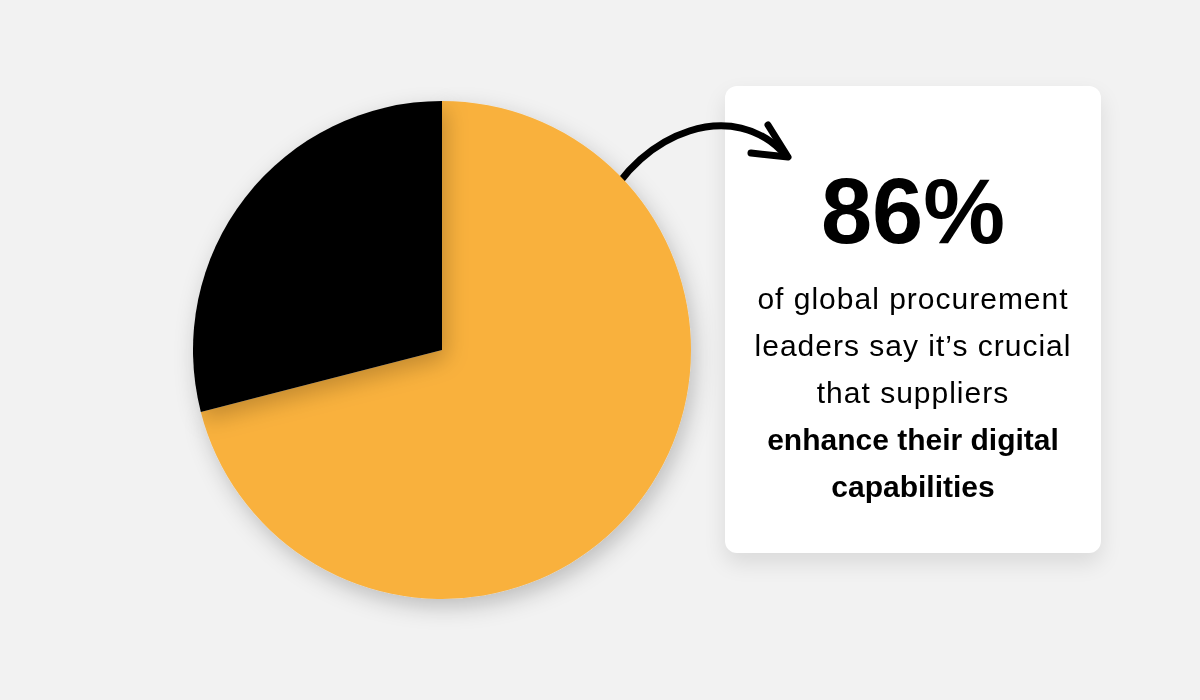 Image resolution: width=1200 pixels, height=700 pixels. Describe the element at coordinates (913, 211) in the screenshot. I see `text: 86%` at that location.